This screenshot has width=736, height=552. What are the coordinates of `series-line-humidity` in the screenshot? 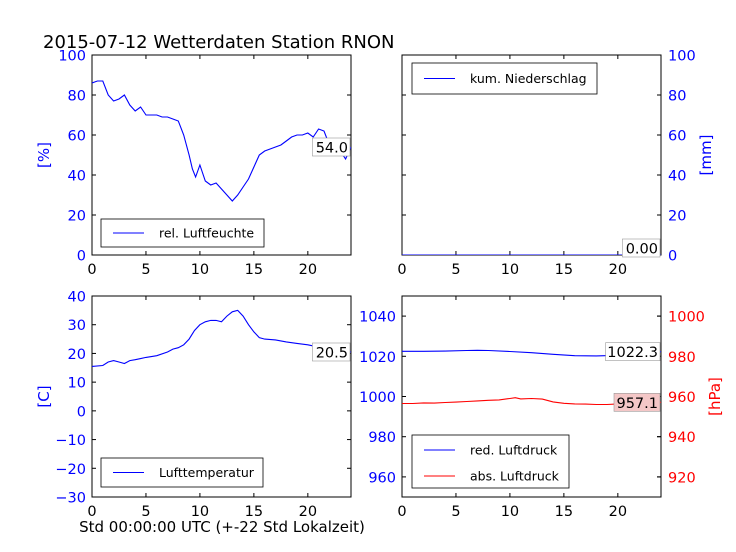 It's located at (221, 141).